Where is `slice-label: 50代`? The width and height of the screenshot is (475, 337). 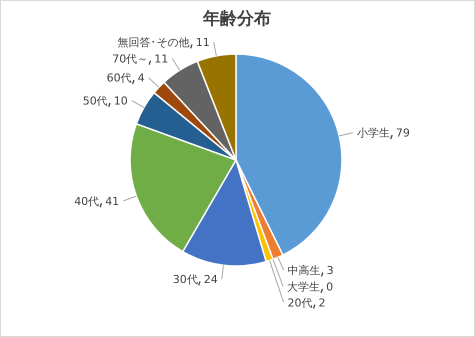
slice-label: 50代 is located at coordinates (95, 101).